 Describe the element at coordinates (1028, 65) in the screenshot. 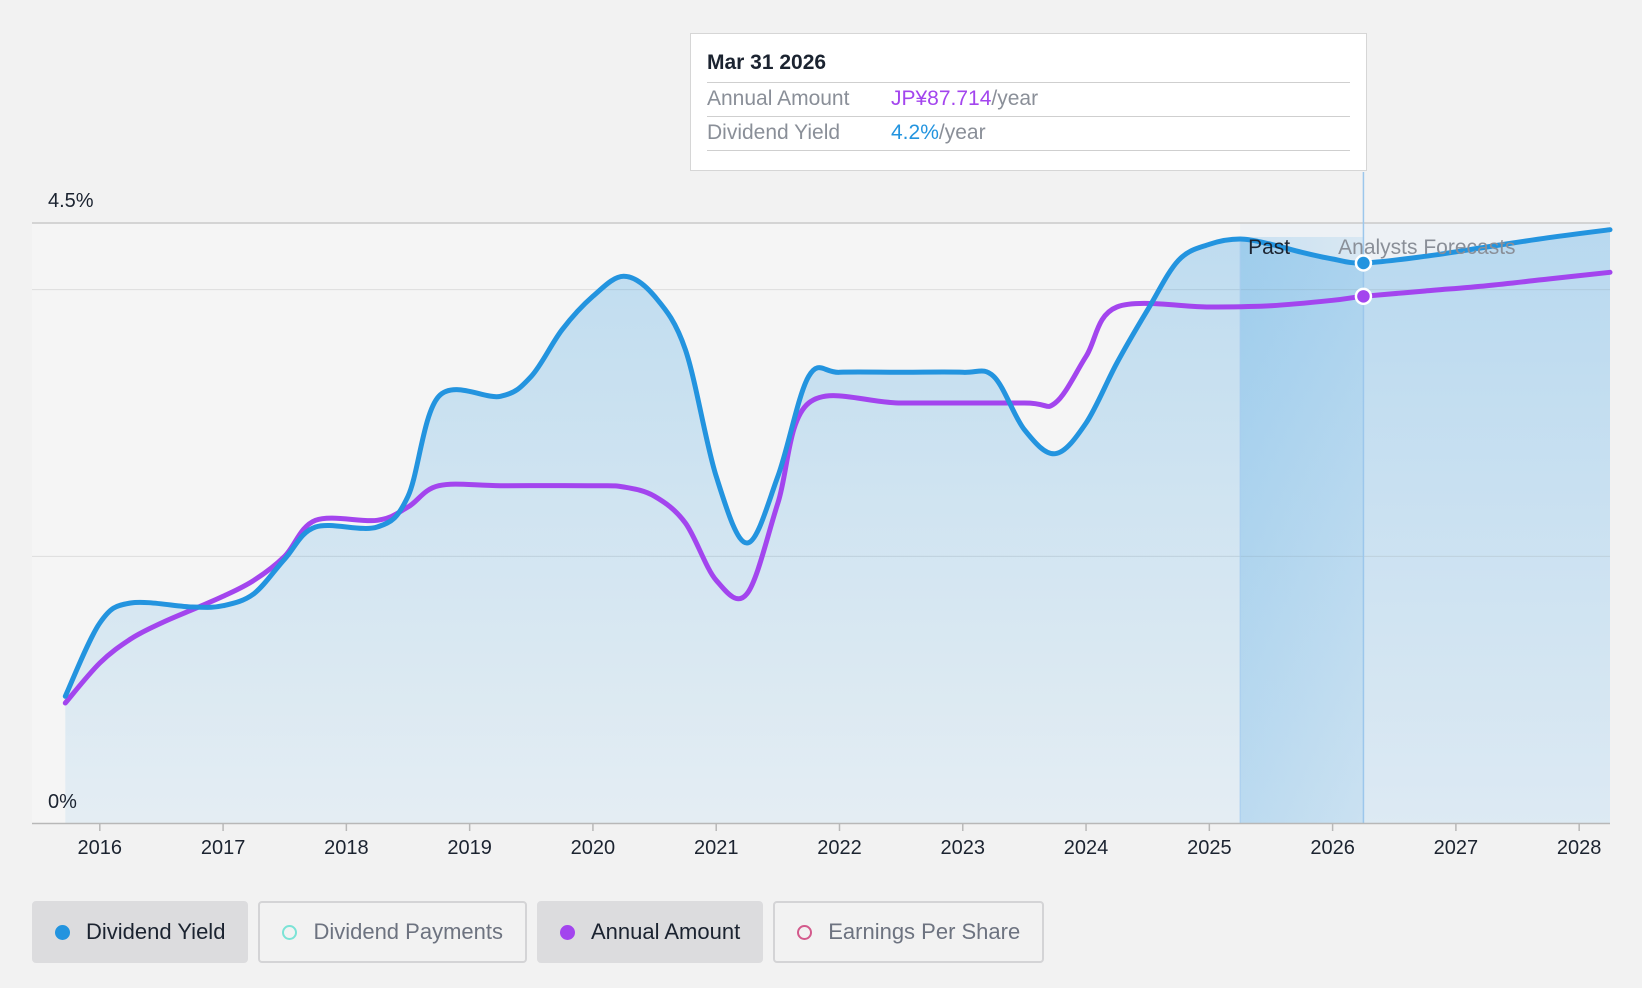

I see `tooltip-date: Mar 31 2026` at that location.